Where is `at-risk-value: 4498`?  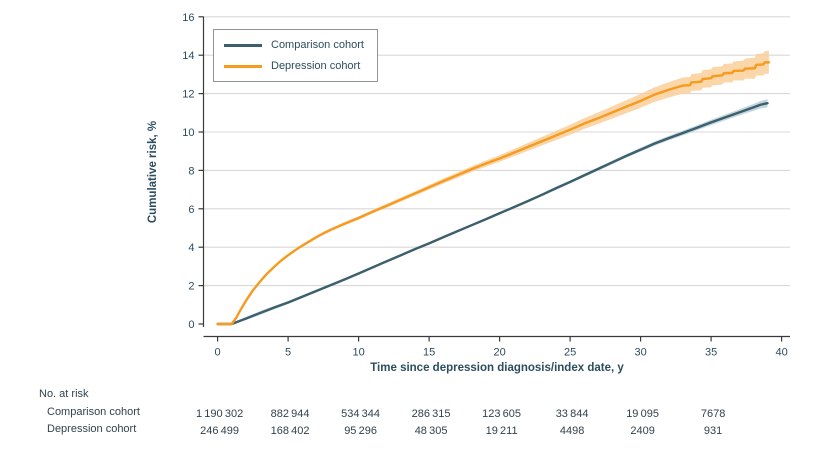
at-risk-value: 4498 is located at coordinates (572, 431).